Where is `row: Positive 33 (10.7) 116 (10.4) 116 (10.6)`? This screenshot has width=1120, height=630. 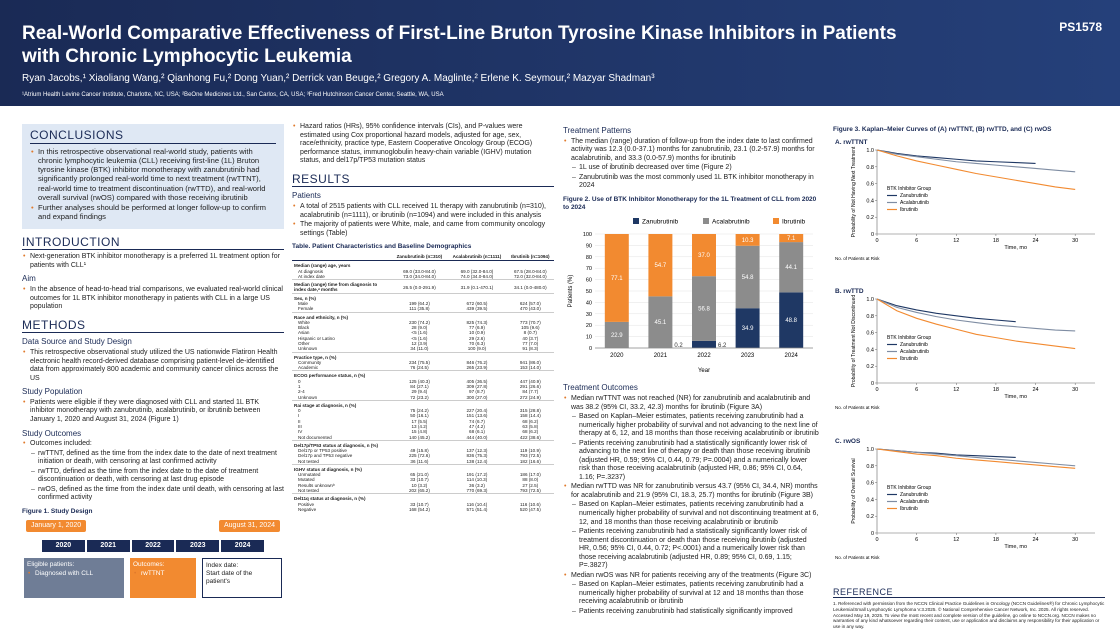 row: Positive 33 (10.7) 116 (10.4) 116 (10.6) is located at coordinates (423, 504).